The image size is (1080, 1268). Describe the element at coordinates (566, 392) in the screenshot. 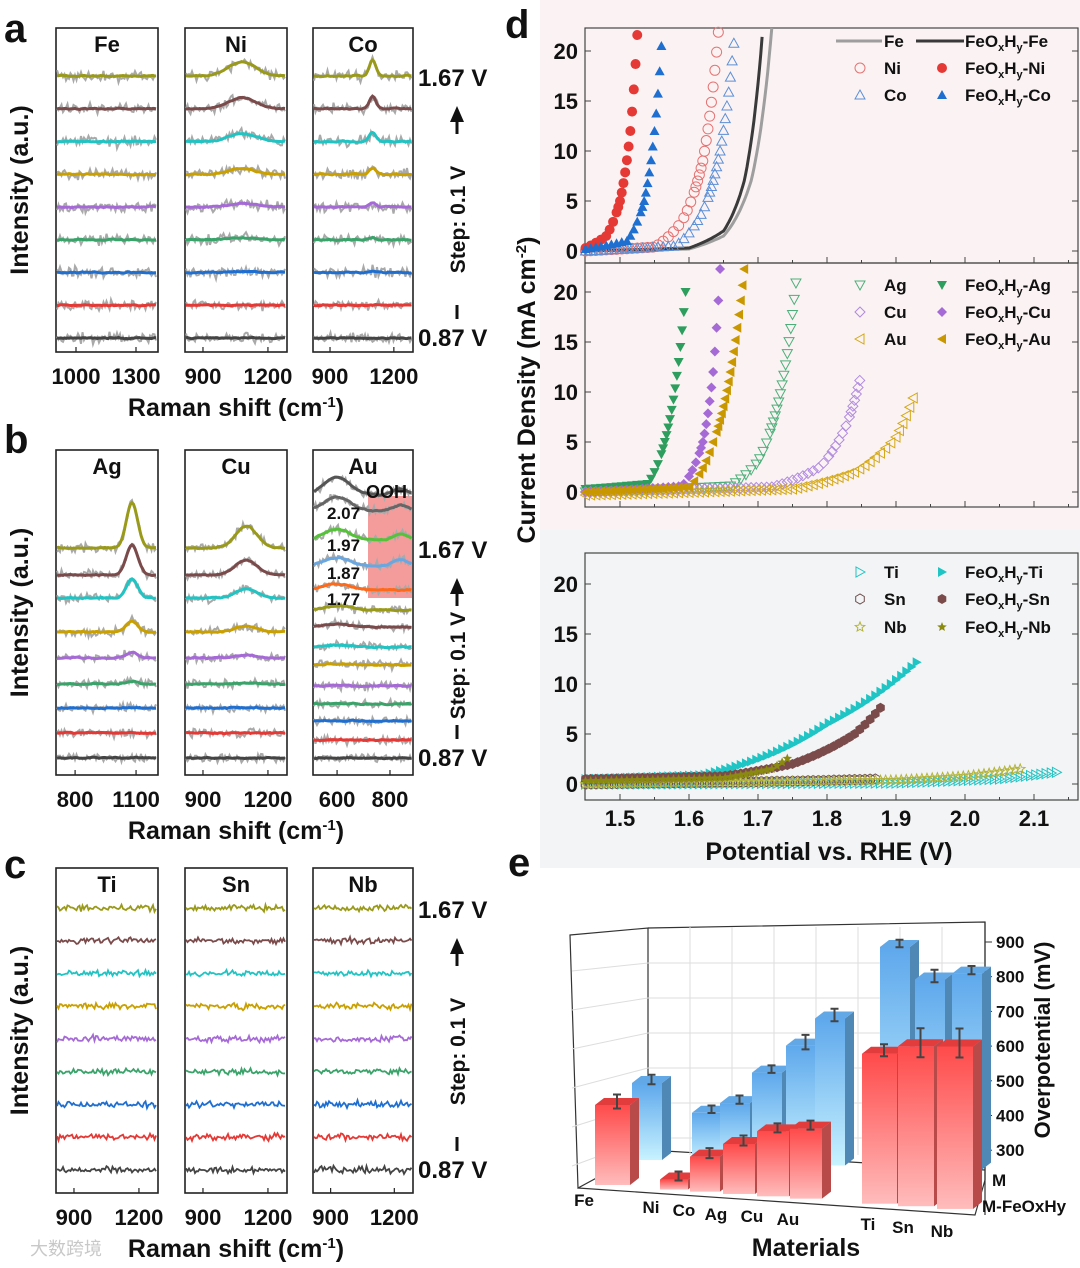

I see `y-tick-label: 10` at that location.